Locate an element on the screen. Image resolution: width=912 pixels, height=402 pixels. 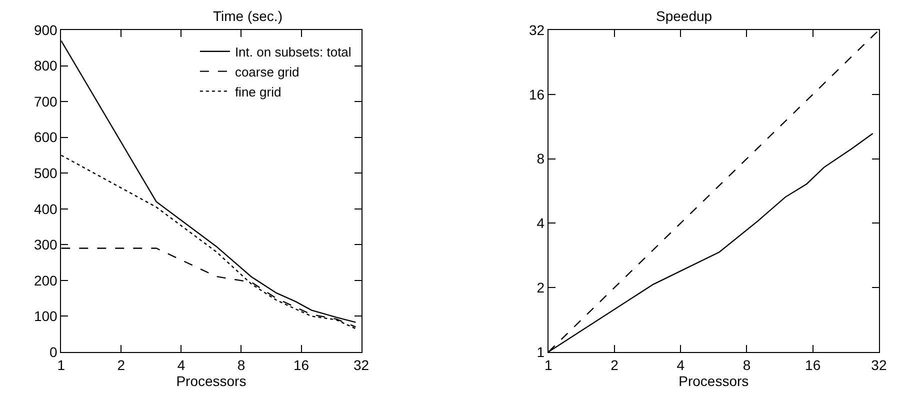
legend-label: coarse grid is located at coordinates (267, 72).